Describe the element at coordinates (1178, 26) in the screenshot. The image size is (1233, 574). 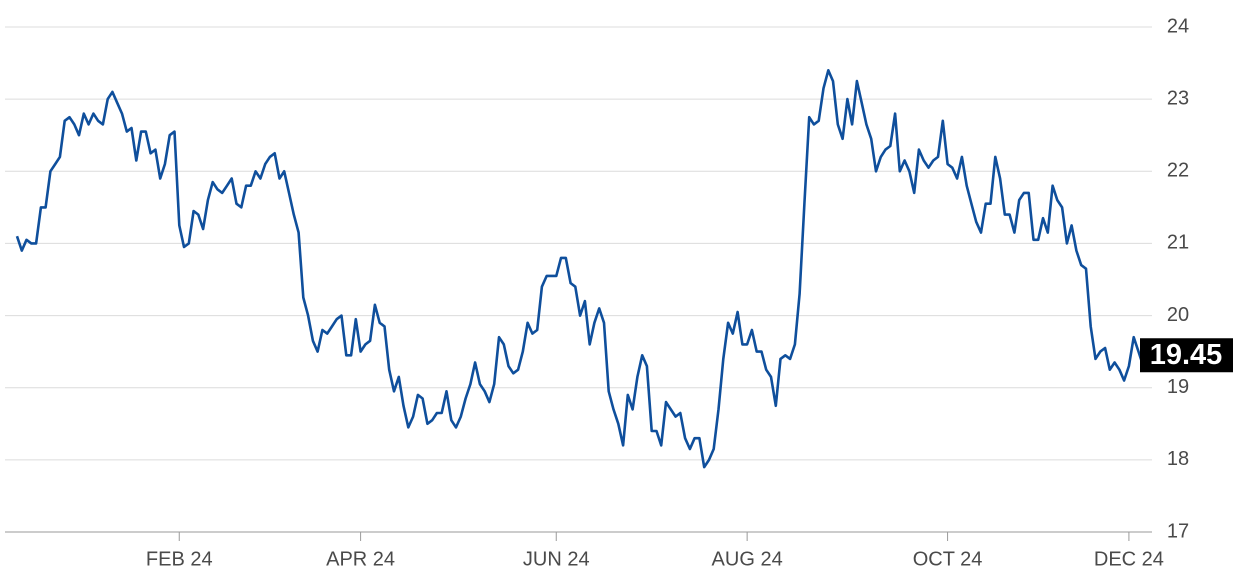
I see `y-tick-label: 24` at that location.